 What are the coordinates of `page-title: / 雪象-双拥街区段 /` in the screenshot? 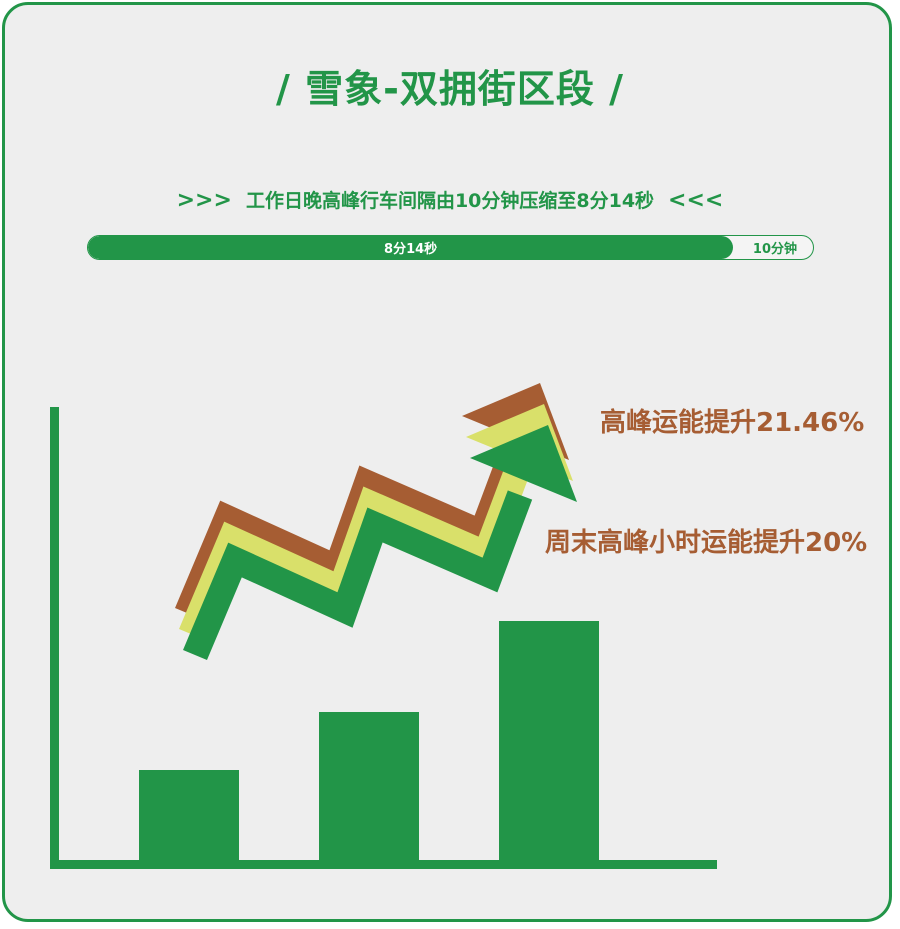 It's located at (450, 89).